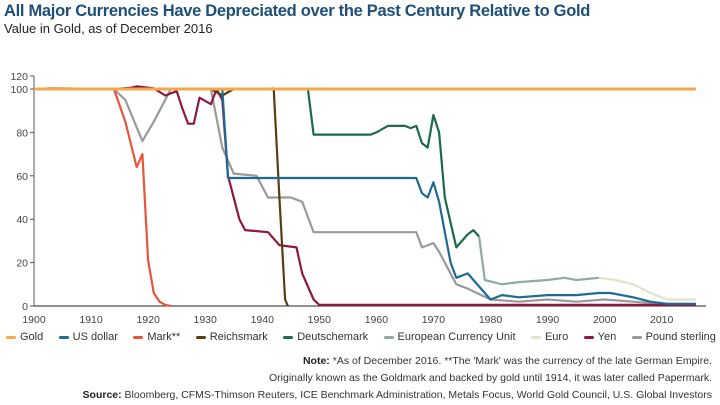 The height and width of the screenshot is (405, 720). I want to click on x-tick-label: 1970, so click(434, 320).